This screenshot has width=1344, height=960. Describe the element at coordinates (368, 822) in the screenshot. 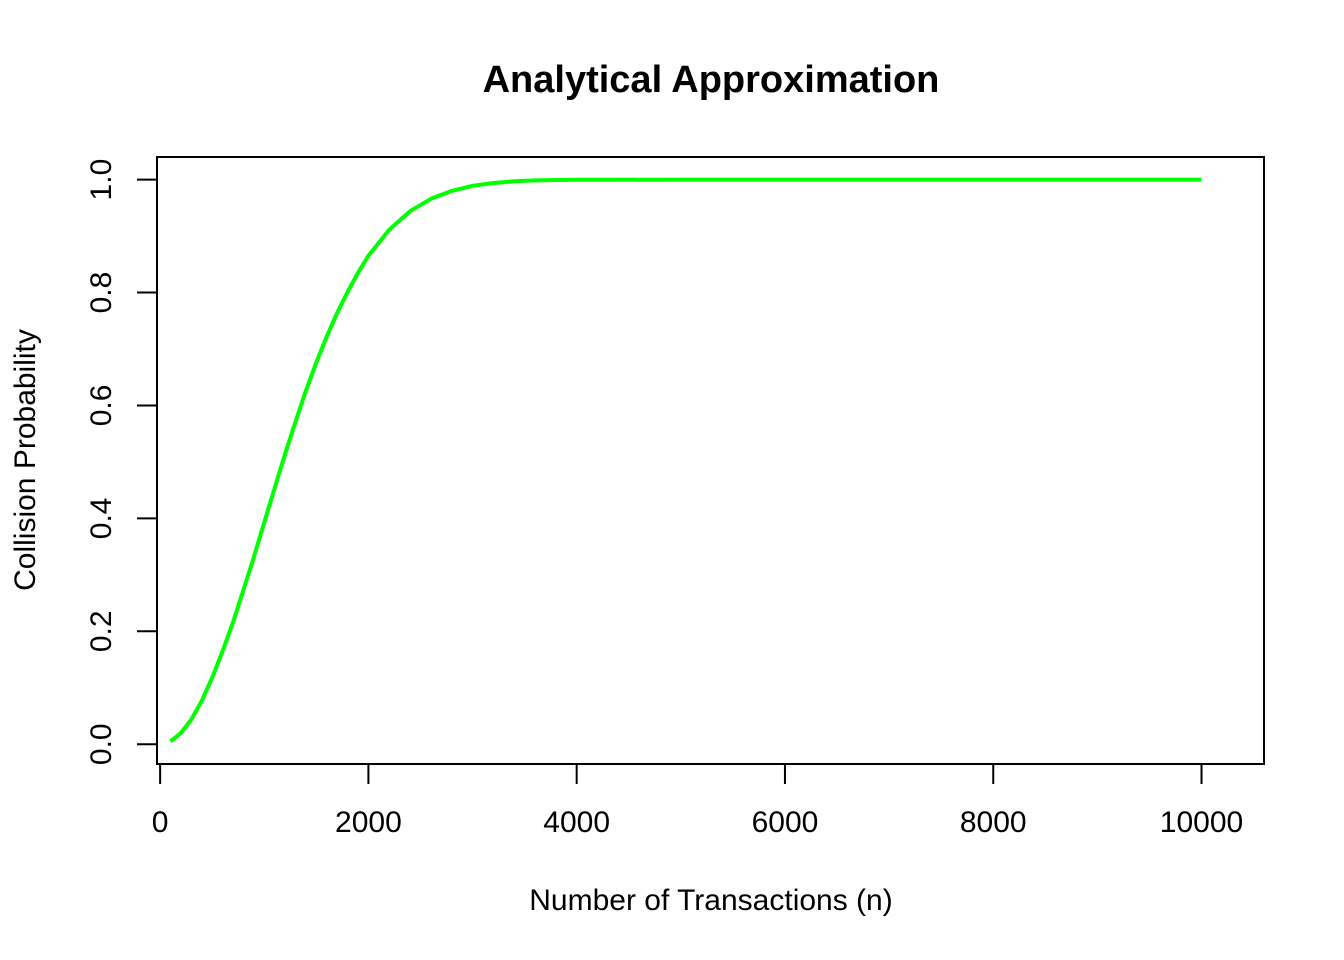

I see `x-tick-label: 2000` at that location.